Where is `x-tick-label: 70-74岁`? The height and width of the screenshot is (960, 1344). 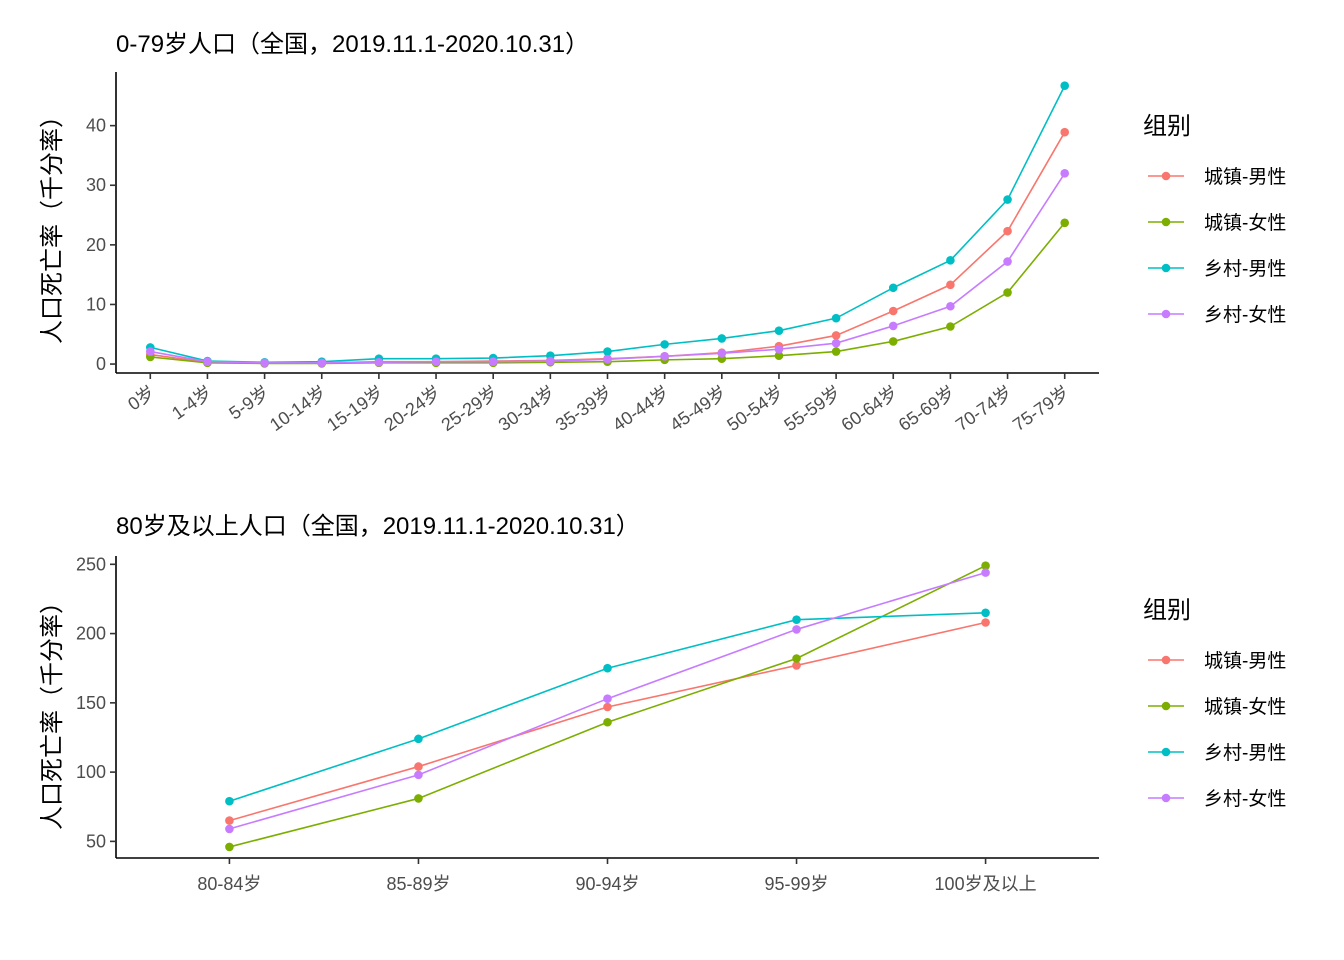 x-tick-label: 70-74岁 is located at coordinates (984, 408).